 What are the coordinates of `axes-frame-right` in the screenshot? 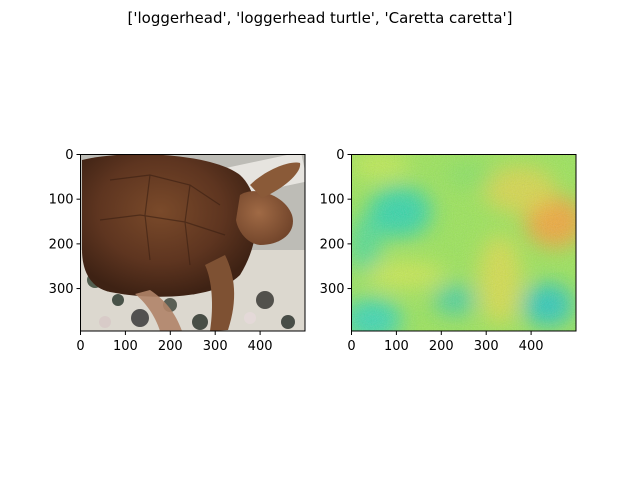 It's located at (464, 243).